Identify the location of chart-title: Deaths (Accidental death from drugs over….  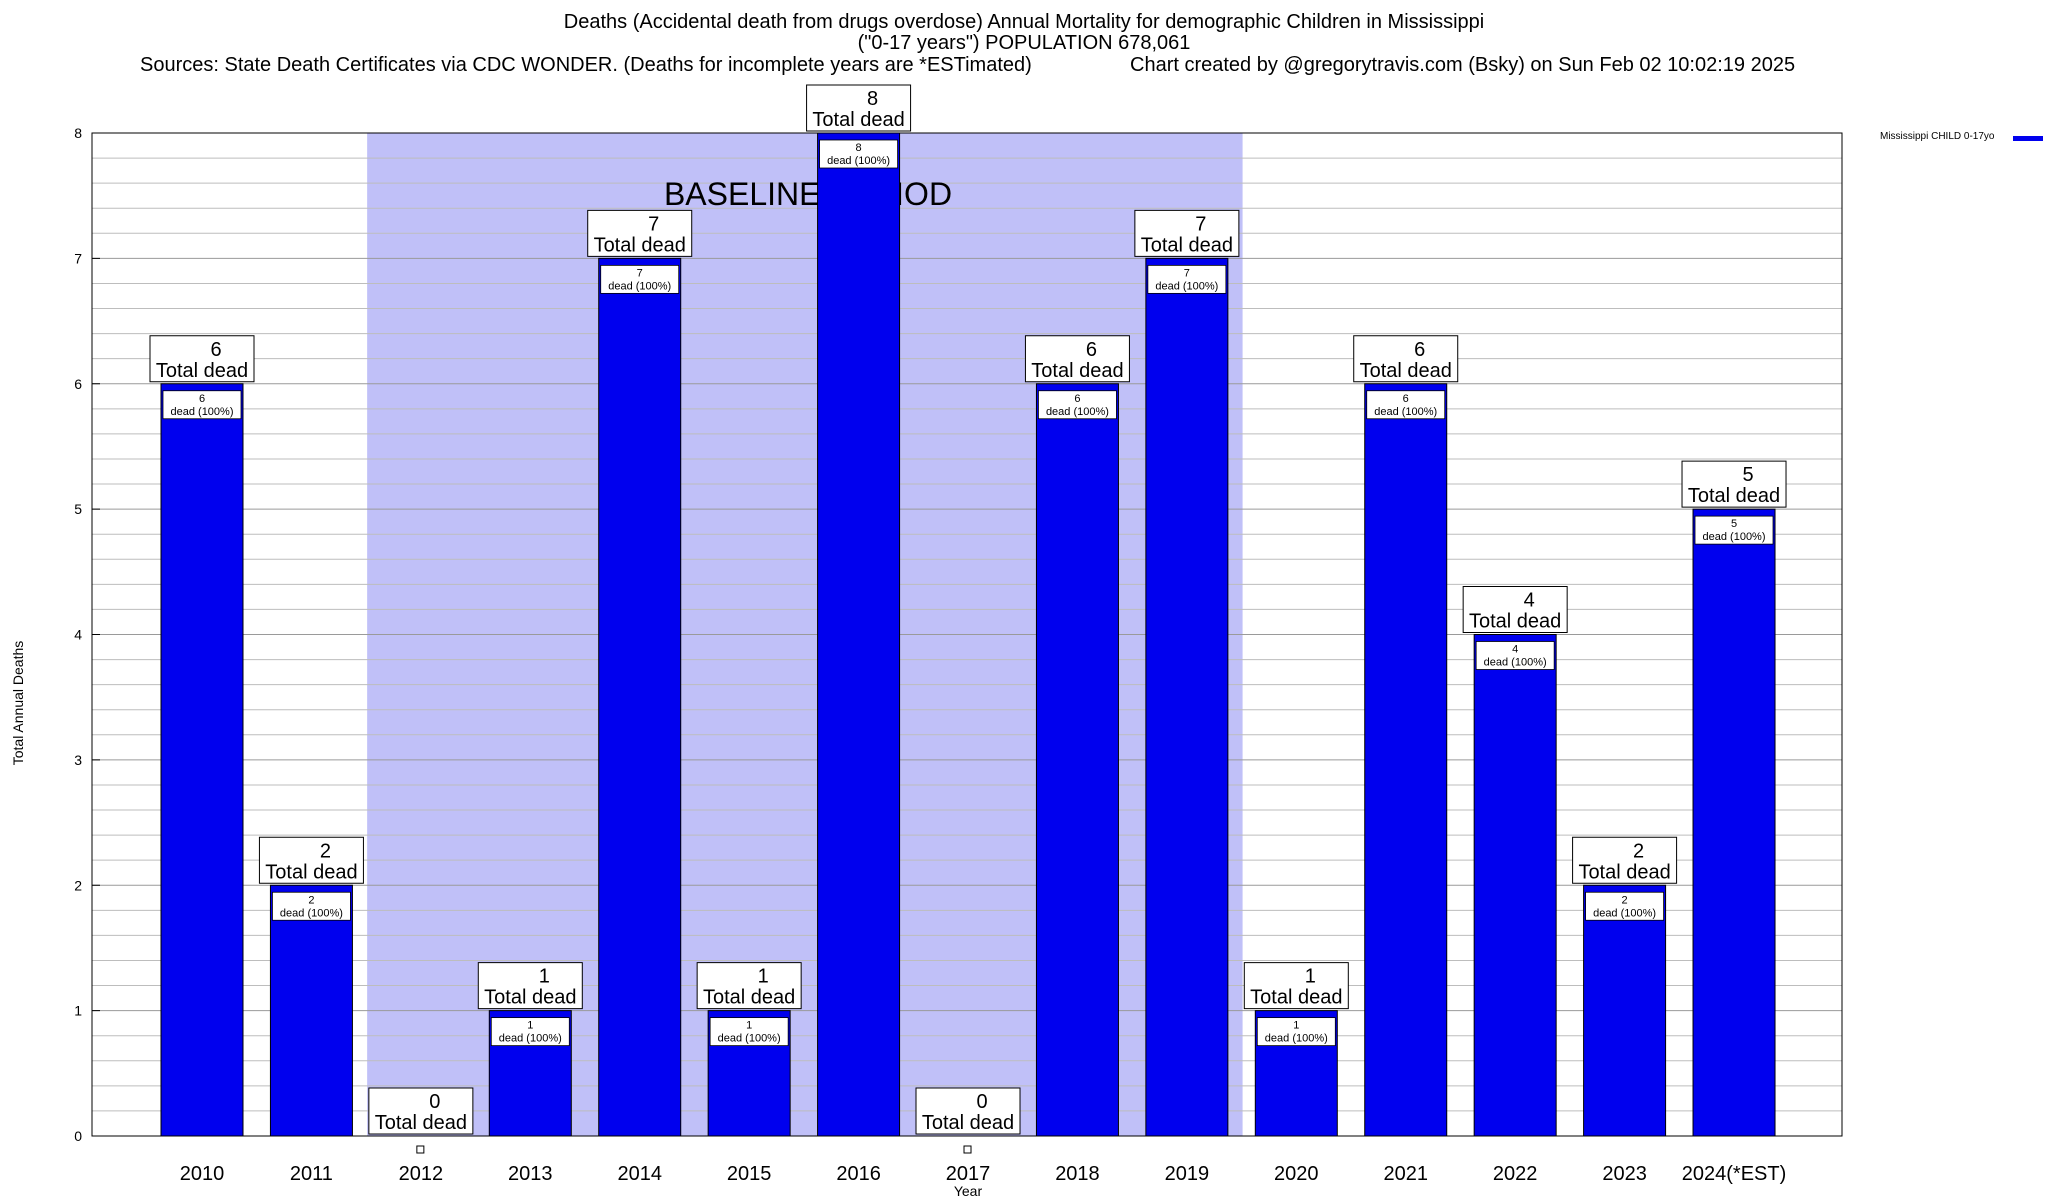
(1024, 22).